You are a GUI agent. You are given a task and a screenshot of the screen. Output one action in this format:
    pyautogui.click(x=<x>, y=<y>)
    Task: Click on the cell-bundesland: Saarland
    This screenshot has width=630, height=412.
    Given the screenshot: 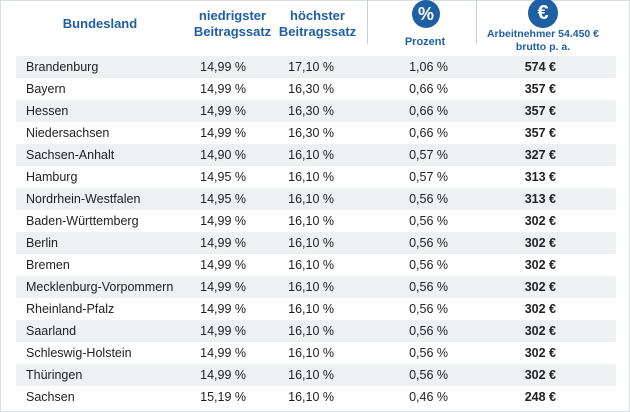 What is the action you would take?
    pyautogui.click(x=51, y=331)
    